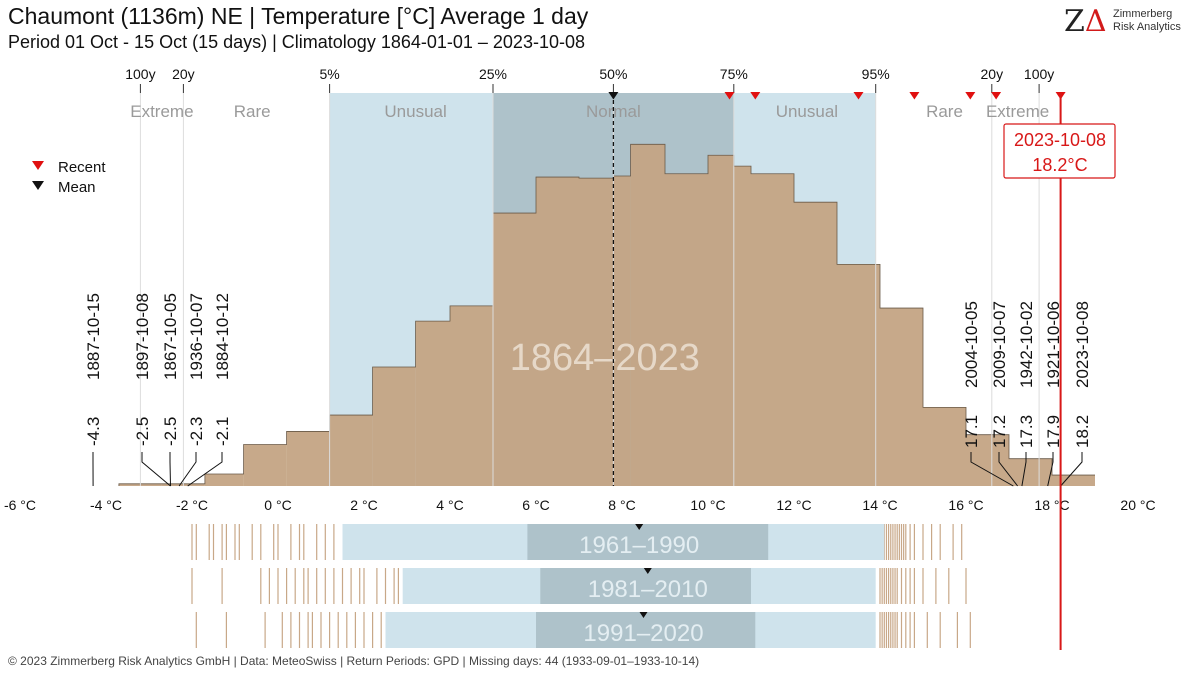 Image resolution: width=1200 pixels, height=675 pixels. What do you see at coordinates (69, 177) in the screenshot?
I see `legend: Recent Mean` at bounding box center [69, 177].